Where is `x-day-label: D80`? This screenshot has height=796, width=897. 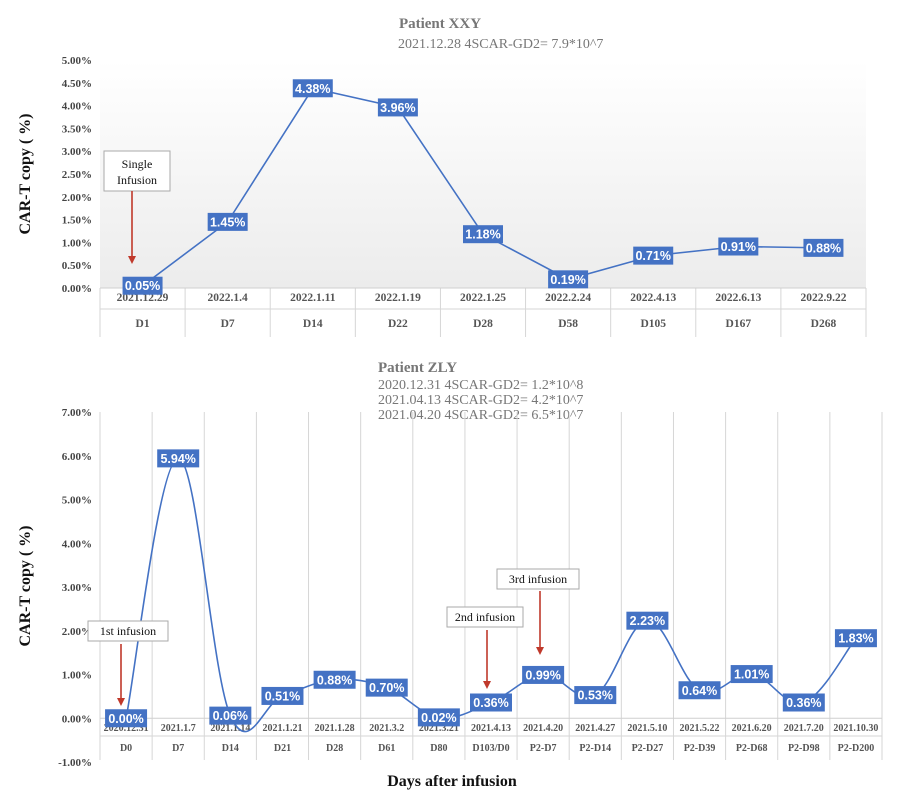
x-day-label: D80 is located at coordinates (438, 748).